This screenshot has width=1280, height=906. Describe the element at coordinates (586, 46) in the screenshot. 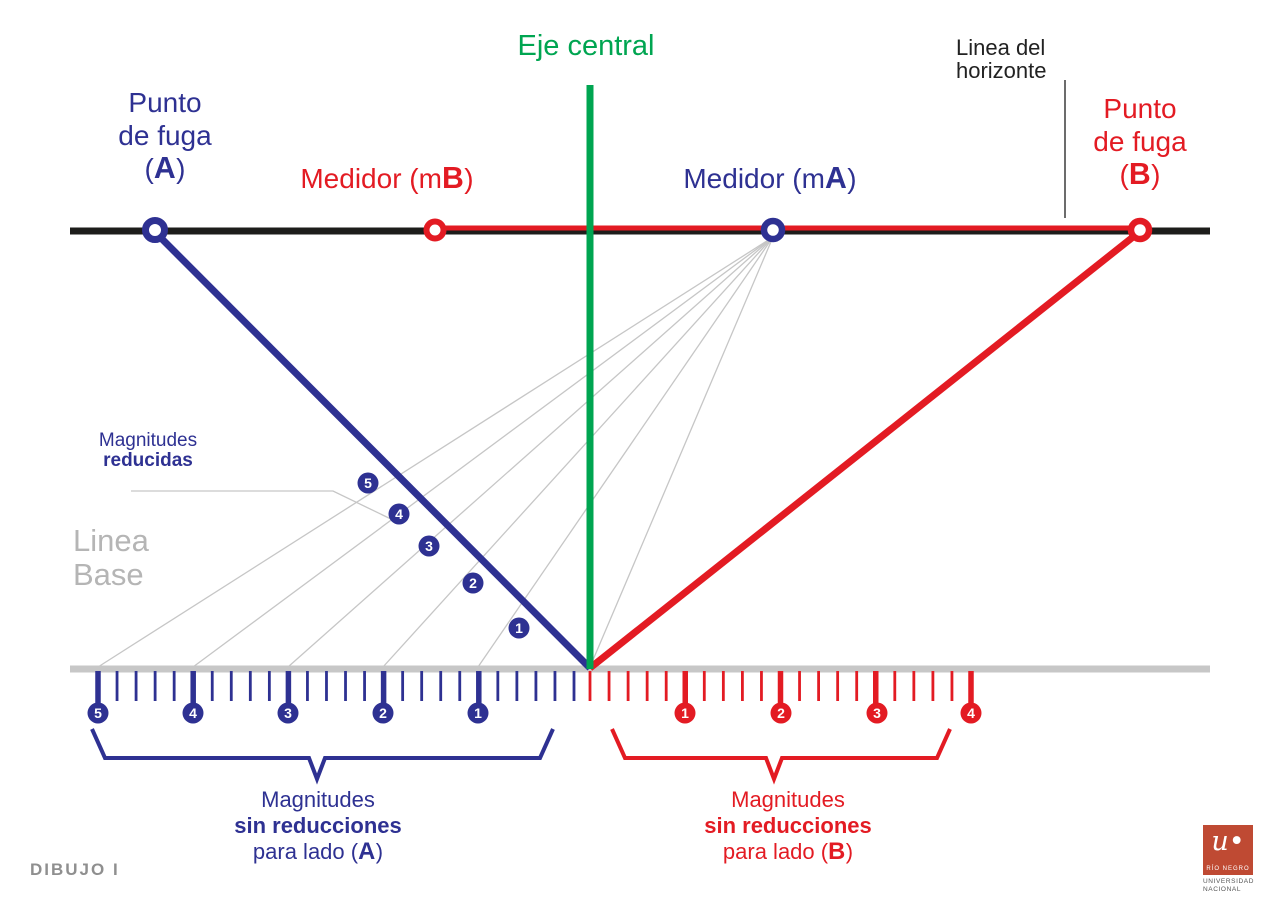

I see `central-axis-label: Eje central` at that location.